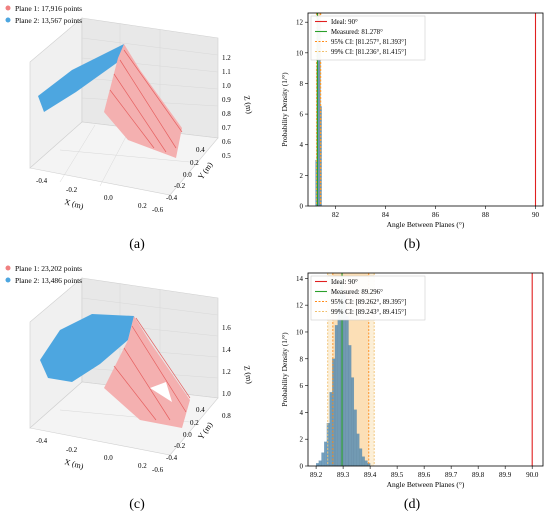  I want to click on legend-box, so click(368, 38).